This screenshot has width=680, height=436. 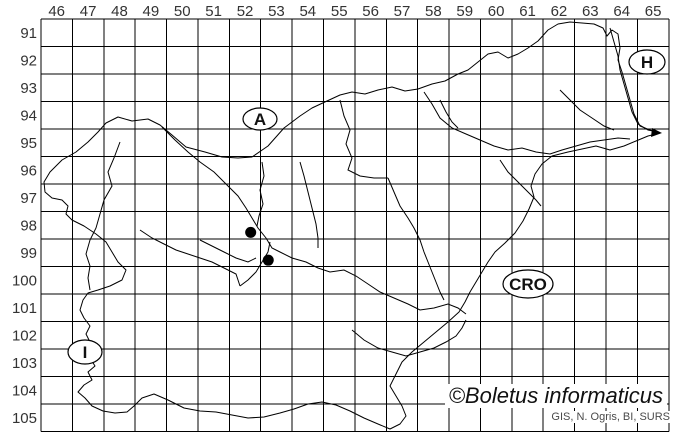 What do you see at coordinates (28, 225) in the screenshot?
I see `row-label-98: 98` at bounding box center [28, 225].